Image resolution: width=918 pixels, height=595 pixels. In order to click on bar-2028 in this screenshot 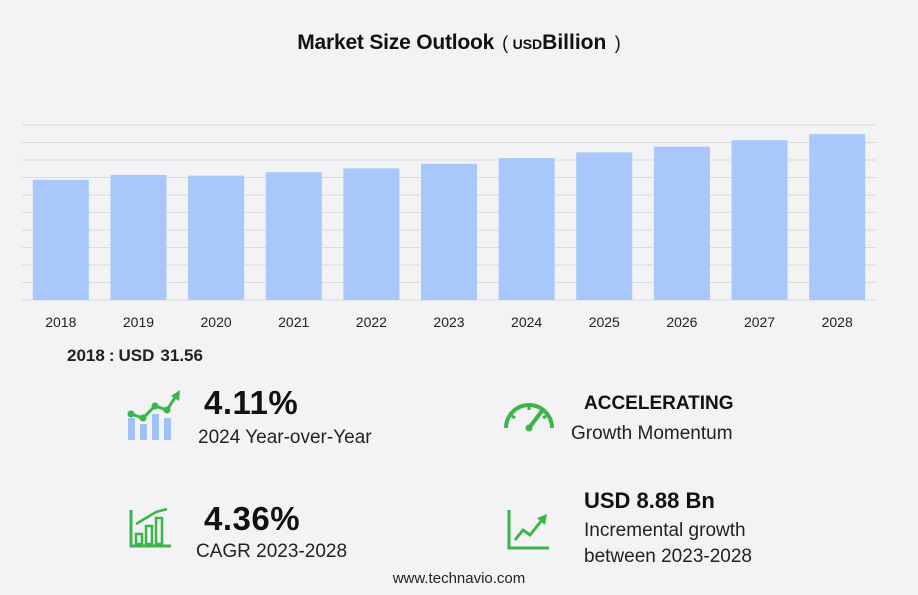, I will do `click(837, 217)`.